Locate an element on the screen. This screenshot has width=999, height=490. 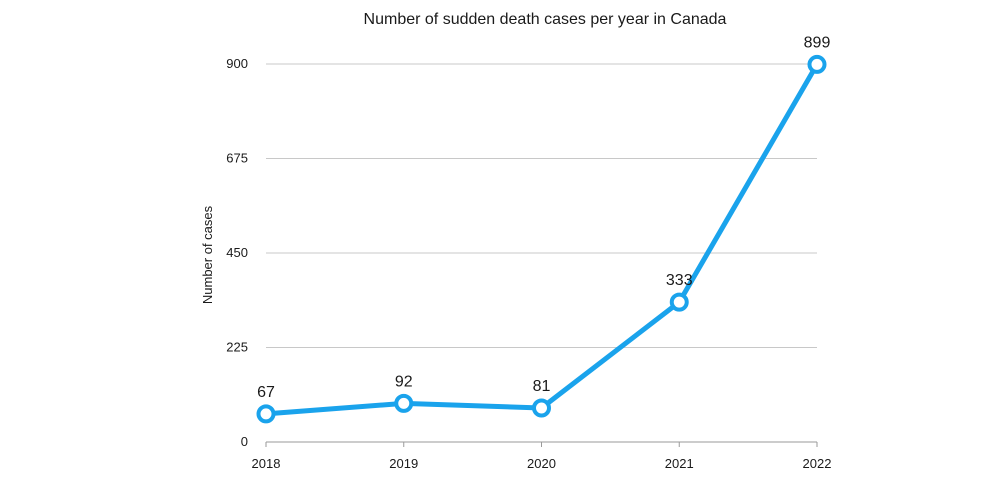
data-point-2019 is located at coordinates (404, 403).